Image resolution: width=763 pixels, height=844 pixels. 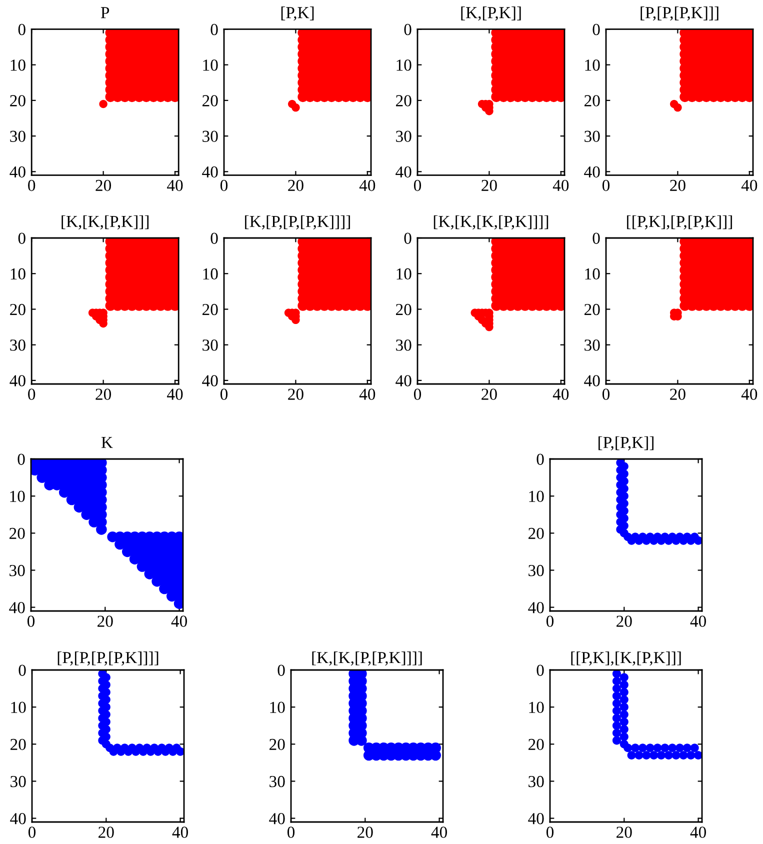 What do you see at coordinates (108, 658) in the screenshot?
I see `chart-title: [P,[P,[P,[P,K]]]]` at bounding box center [108, 658].